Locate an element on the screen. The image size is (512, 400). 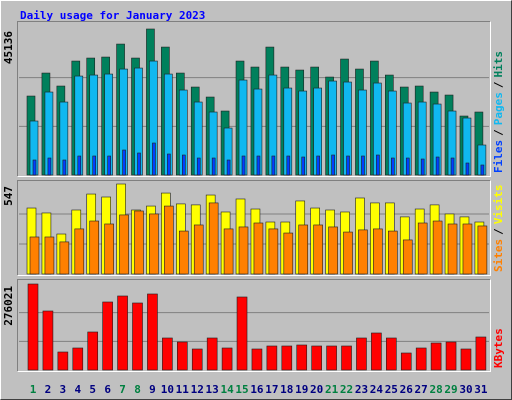
x-tick-label: 31 is located at coordinates (481, 389).